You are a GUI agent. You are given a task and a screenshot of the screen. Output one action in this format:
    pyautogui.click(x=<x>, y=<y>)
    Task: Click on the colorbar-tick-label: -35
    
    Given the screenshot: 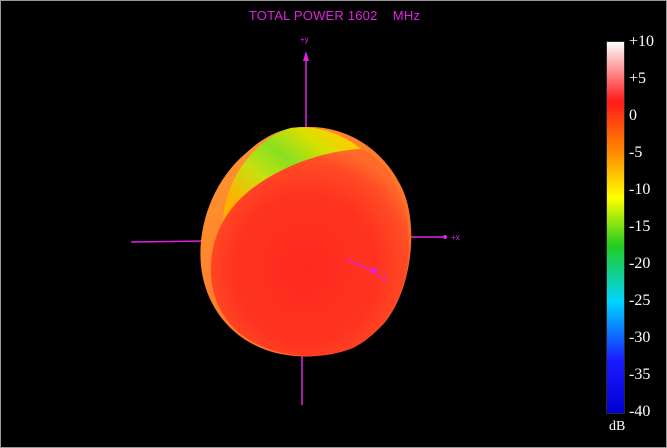 What is the action you would take?
    pyautogui.click(x=640, y=374)
    